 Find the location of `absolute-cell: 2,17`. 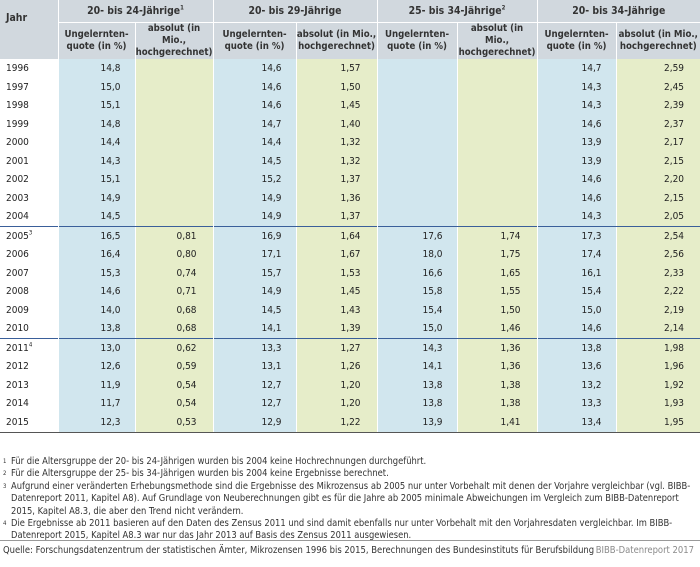

absolute-cell: 2,17 is located at coordinates (657, 142).